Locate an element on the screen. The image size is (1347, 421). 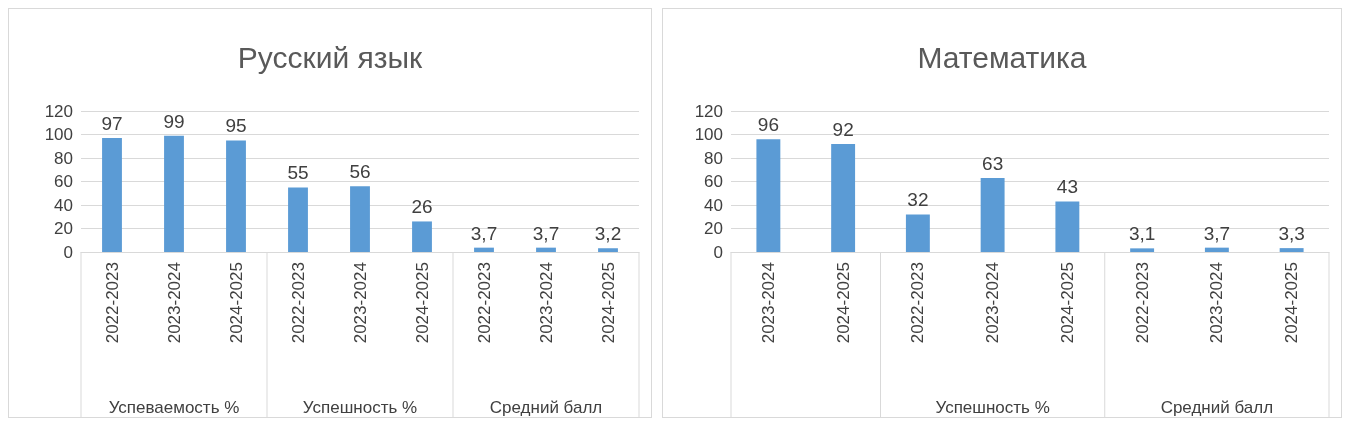
data-label: 43 is located at coordinates (1067, 187).